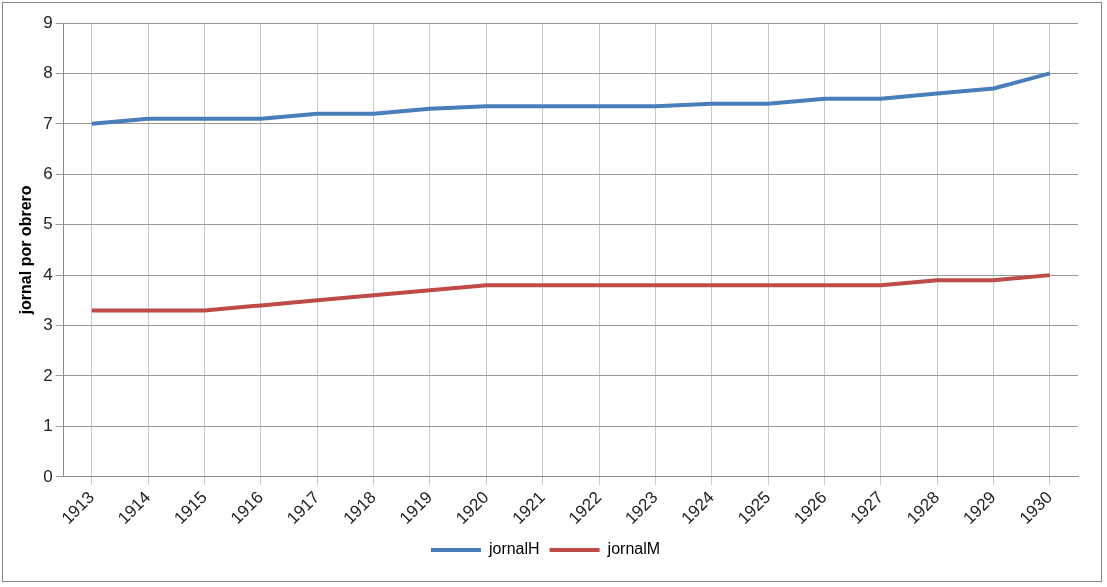  Describe the element at coordinates (48, 325) in the screenshot. I see `y-tick-label: 3` at that location.